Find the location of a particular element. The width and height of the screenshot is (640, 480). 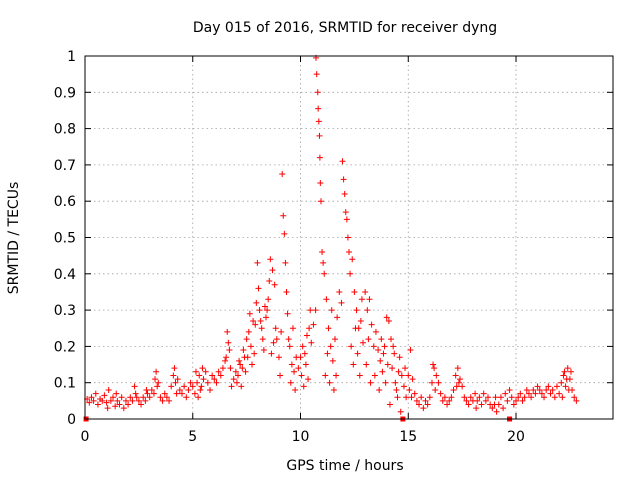

y-tick-label: 0.6 is located at coordinates (65, 202).